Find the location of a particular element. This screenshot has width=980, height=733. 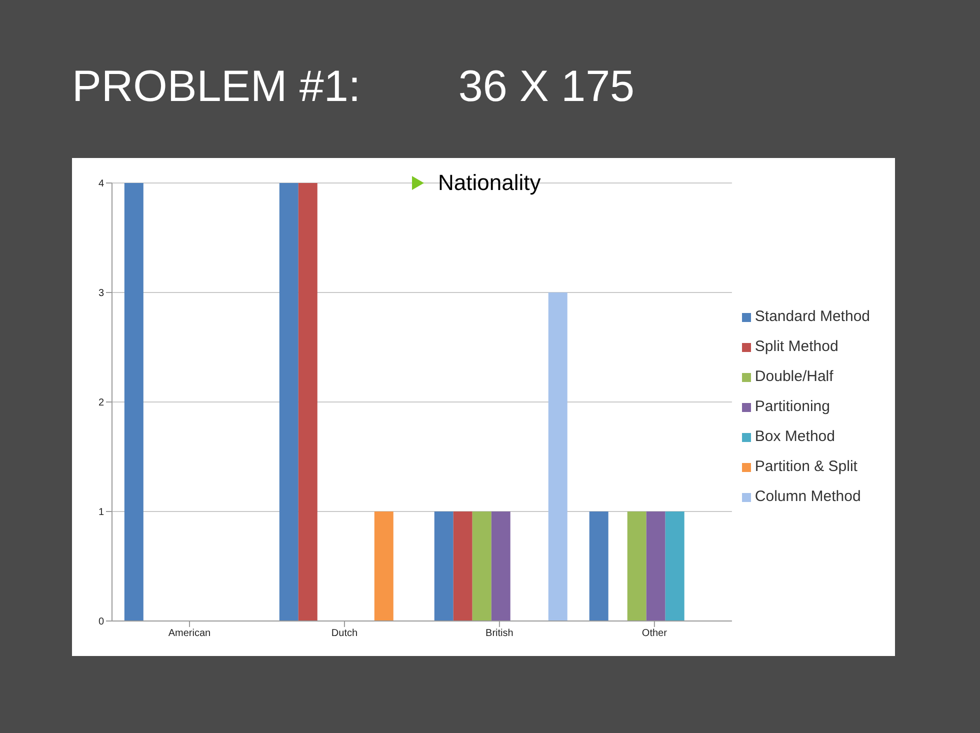

y-tick-label: 3 is located at coordinates (101, 294).